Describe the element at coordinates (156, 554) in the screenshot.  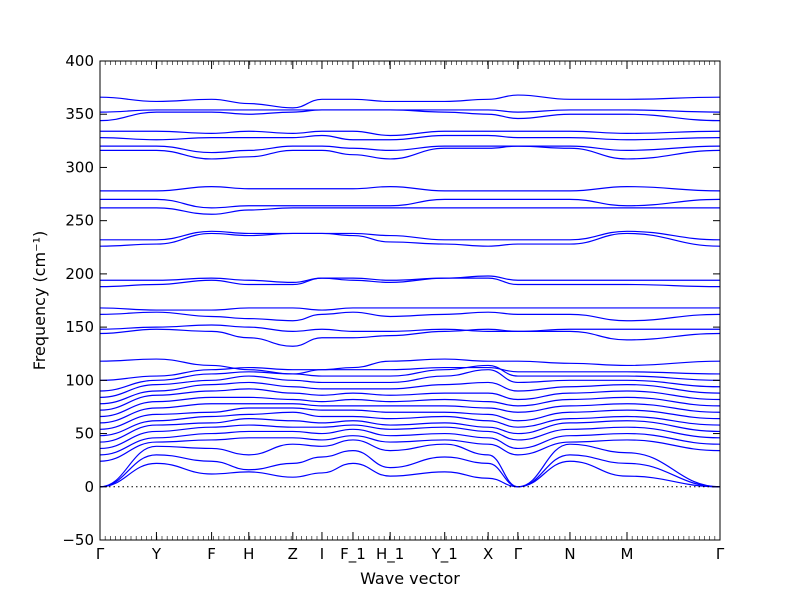
I see `x-tick-label: Y` at that location.